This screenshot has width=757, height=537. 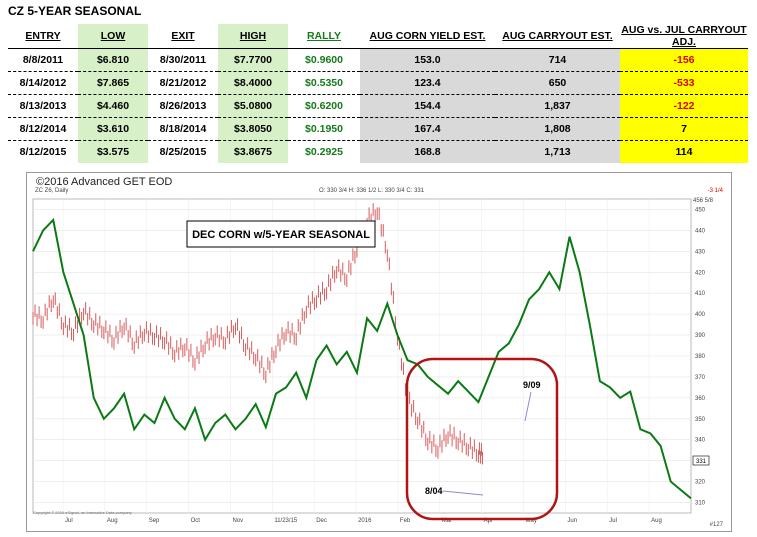 What do you see at coordinates (253, 60) in the screenshot?
I see `cell-high: $7.7700` at bounding box center [253, 60].